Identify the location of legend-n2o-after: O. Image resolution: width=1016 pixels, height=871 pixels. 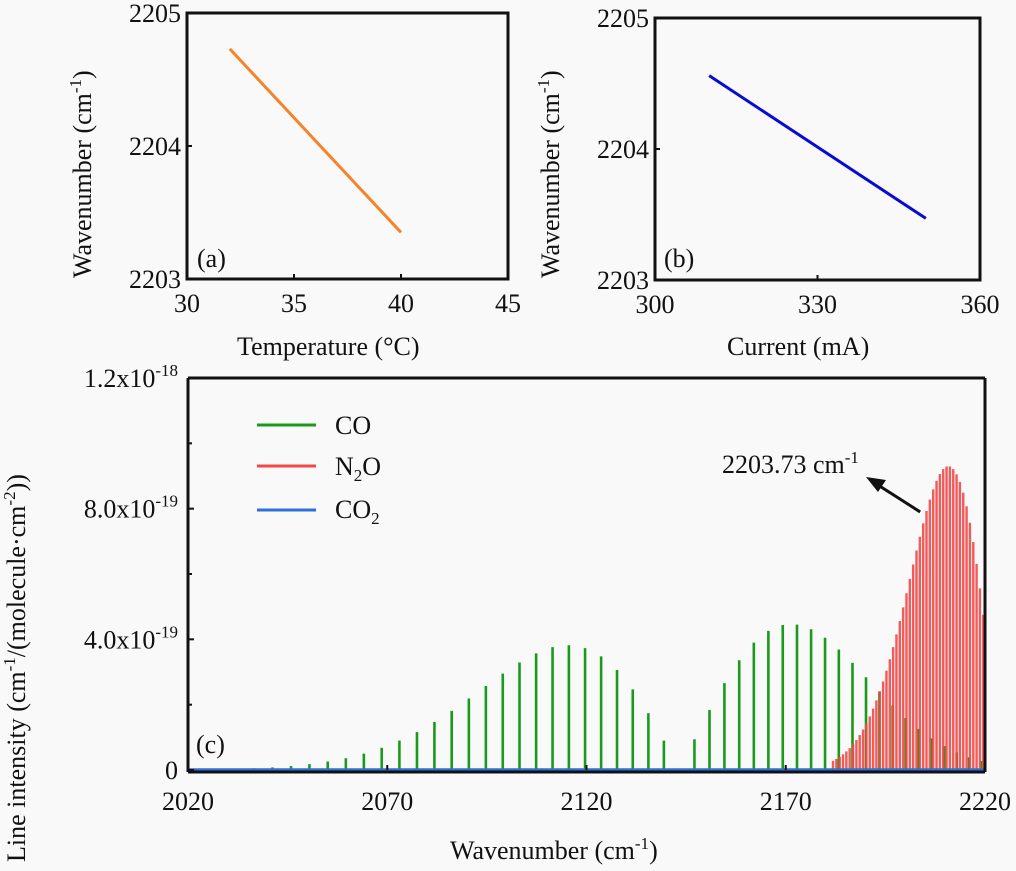
(372, 466).